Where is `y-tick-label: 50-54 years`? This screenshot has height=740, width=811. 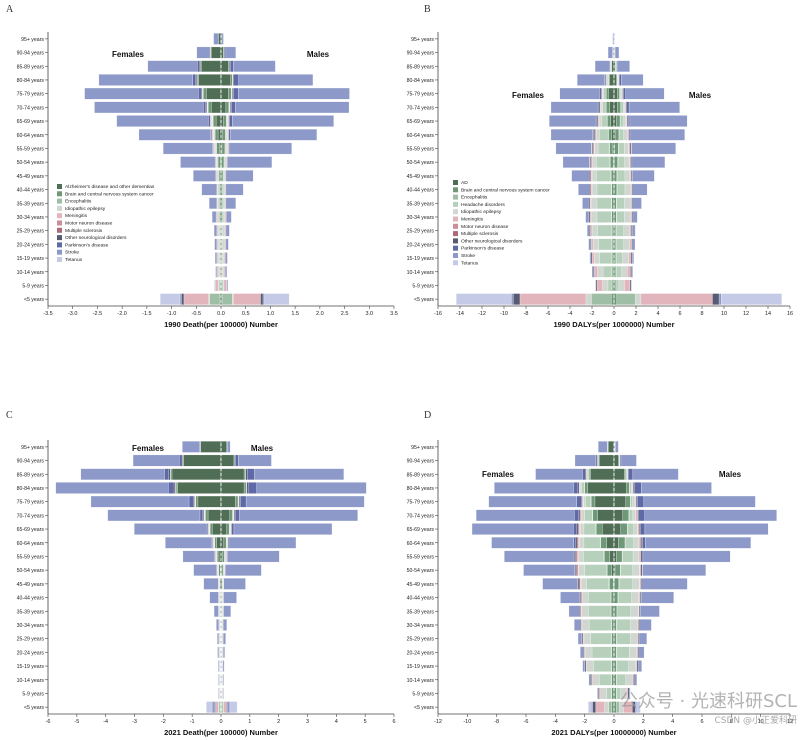
y-tick-label: 50-54 years is located at coordinates (421, 163).